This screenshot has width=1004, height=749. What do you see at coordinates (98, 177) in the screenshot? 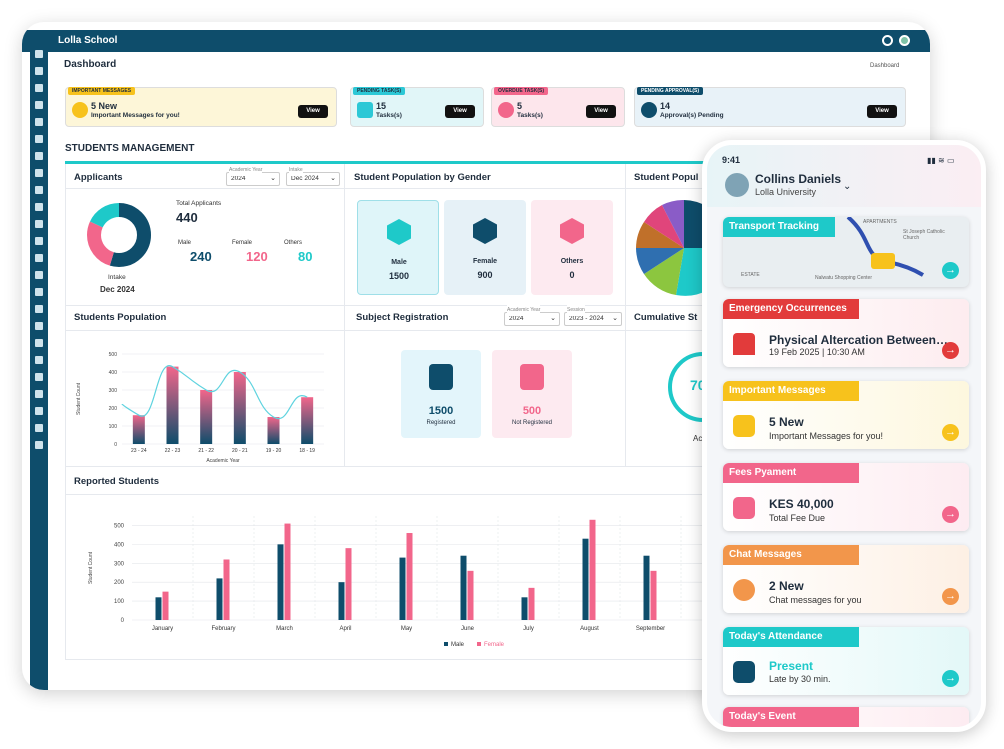
I see `applicants-title: Applicants` at bounding box center [98, 177].